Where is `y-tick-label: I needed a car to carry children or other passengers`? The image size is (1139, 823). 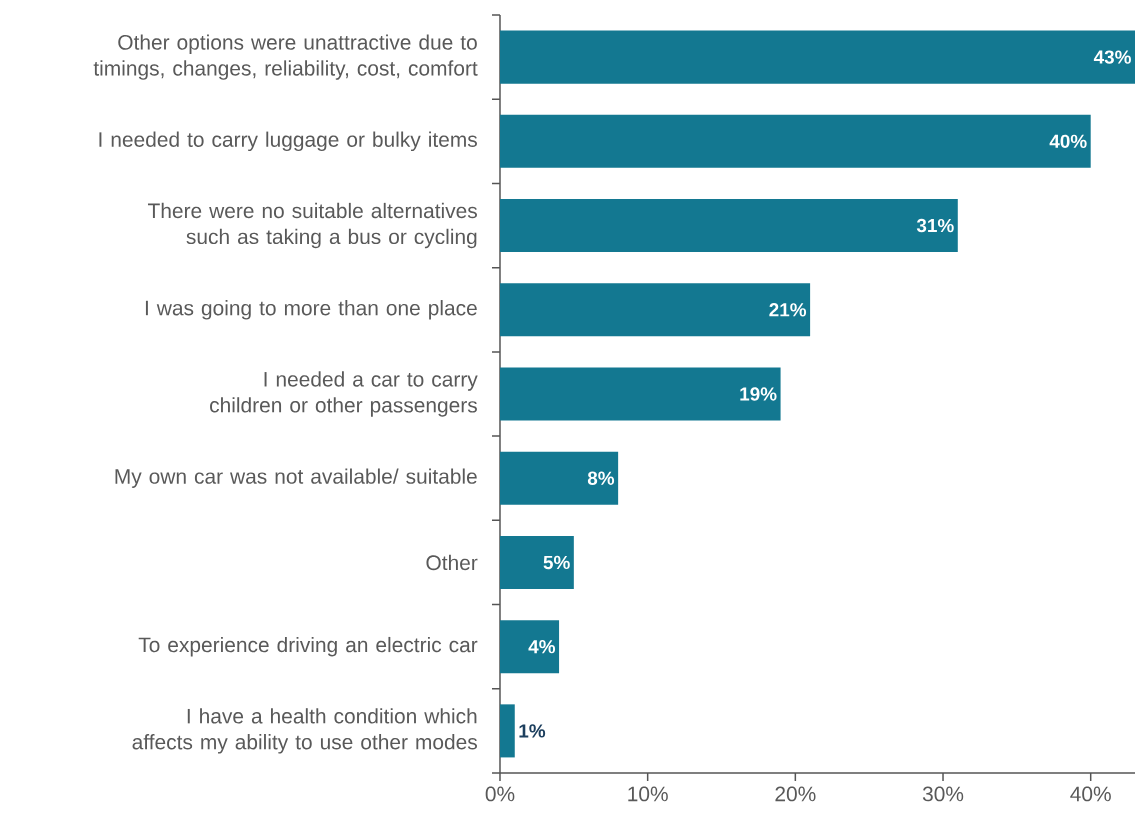 y-tick-label: I needed a car to carry children or other passengers is located at coordinates (344, 394).